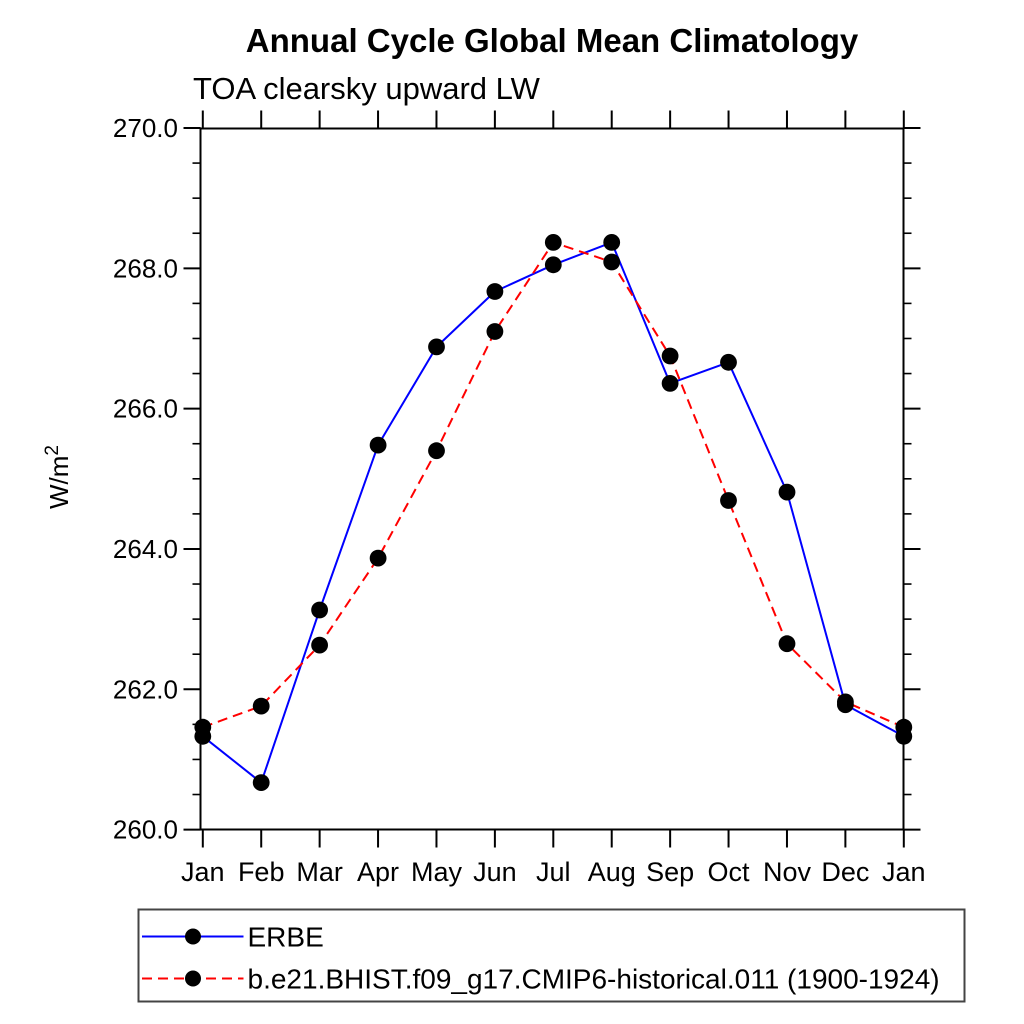 This screenshot has width=1024, height=1024. Describe the element at coordinates (553, 119) in the screenshot. I see `x-axis-ticks-top` at that location.